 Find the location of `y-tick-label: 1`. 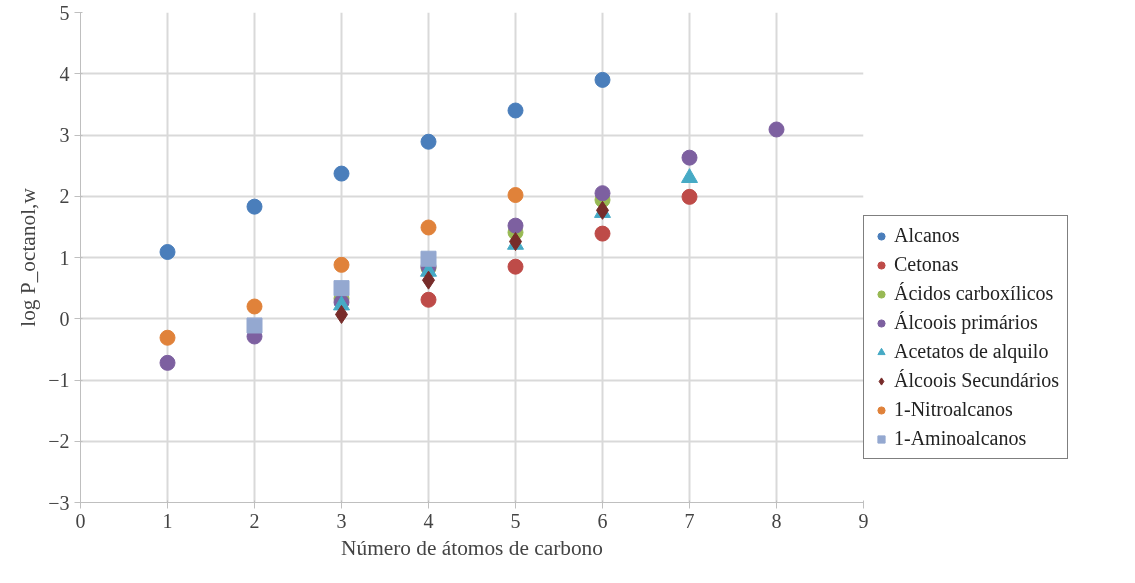

y-tick-label: 1 is located at coordinates (64, 257).